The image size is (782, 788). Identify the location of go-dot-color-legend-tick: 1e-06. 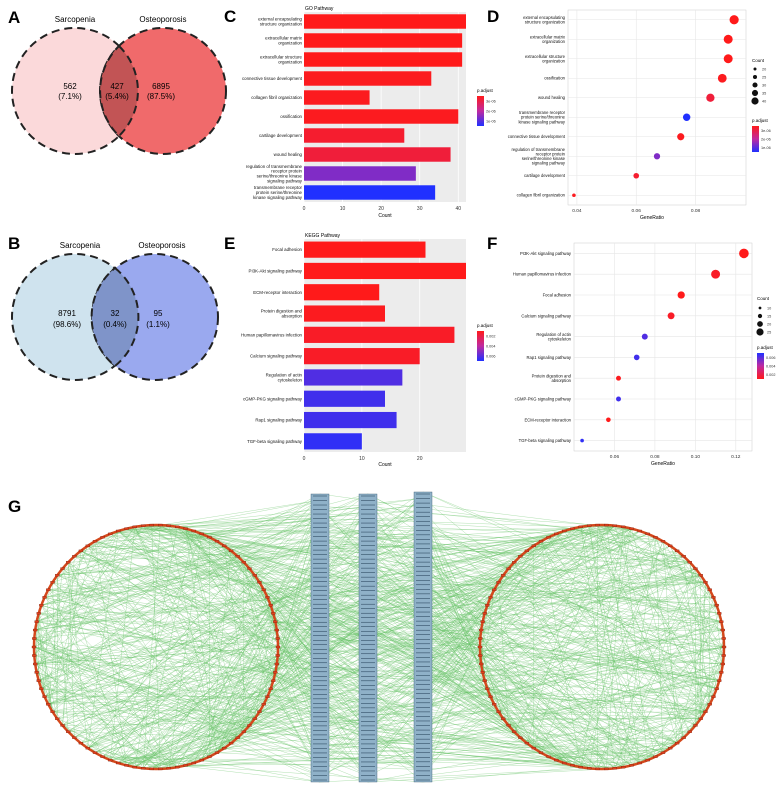
(766, 148).